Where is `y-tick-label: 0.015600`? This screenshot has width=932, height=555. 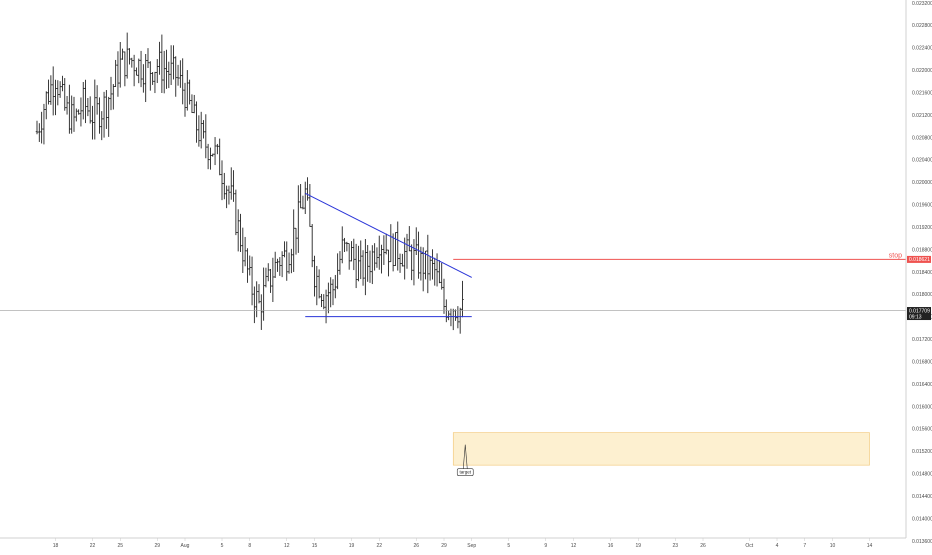
y-tick-label: 0.015600 is located at coordinates (922, 430).